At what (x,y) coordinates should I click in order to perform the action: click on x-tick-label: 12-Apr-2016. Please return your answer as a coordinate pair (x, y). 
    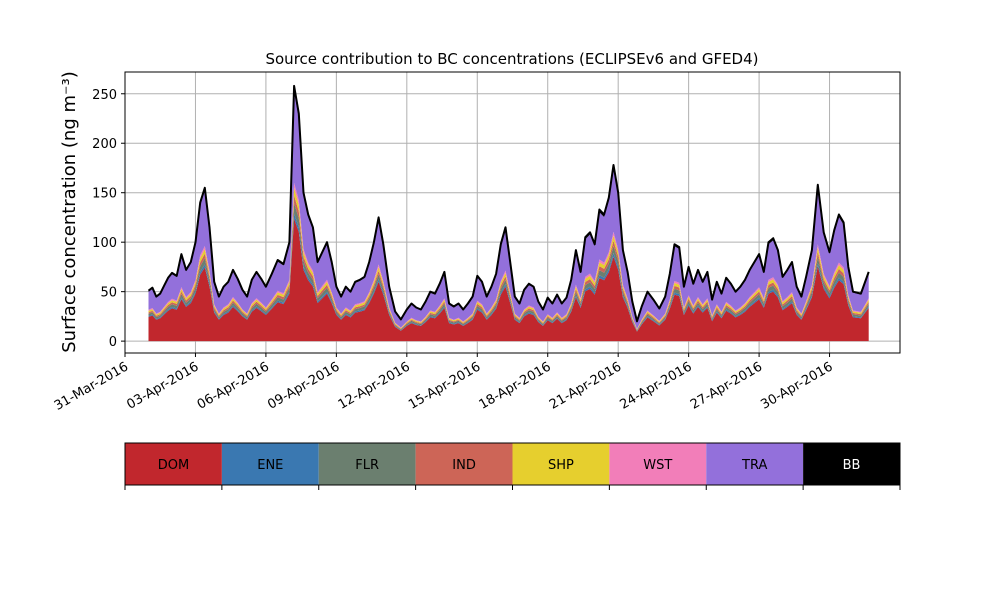
    Looking at the image, I should click on (374, 385).